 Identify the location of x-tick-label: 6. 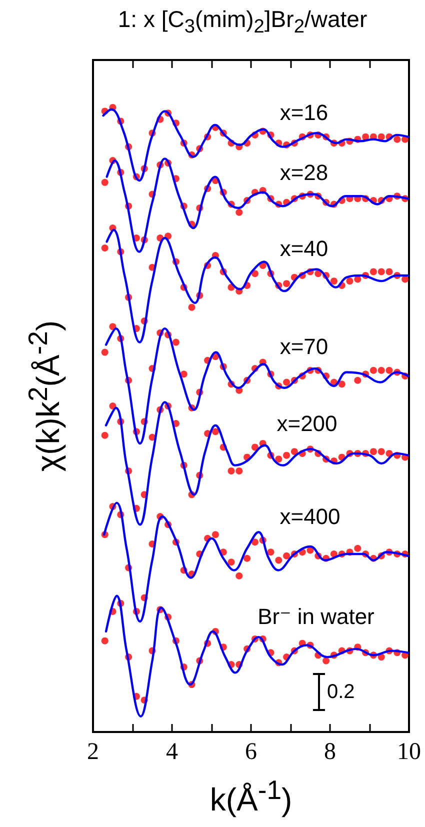
(251, 752).